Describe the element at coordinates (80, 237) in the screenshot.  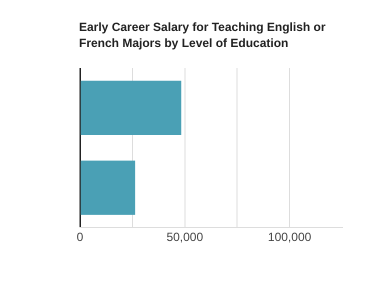
I see `x-tick-label: 0` at that location.